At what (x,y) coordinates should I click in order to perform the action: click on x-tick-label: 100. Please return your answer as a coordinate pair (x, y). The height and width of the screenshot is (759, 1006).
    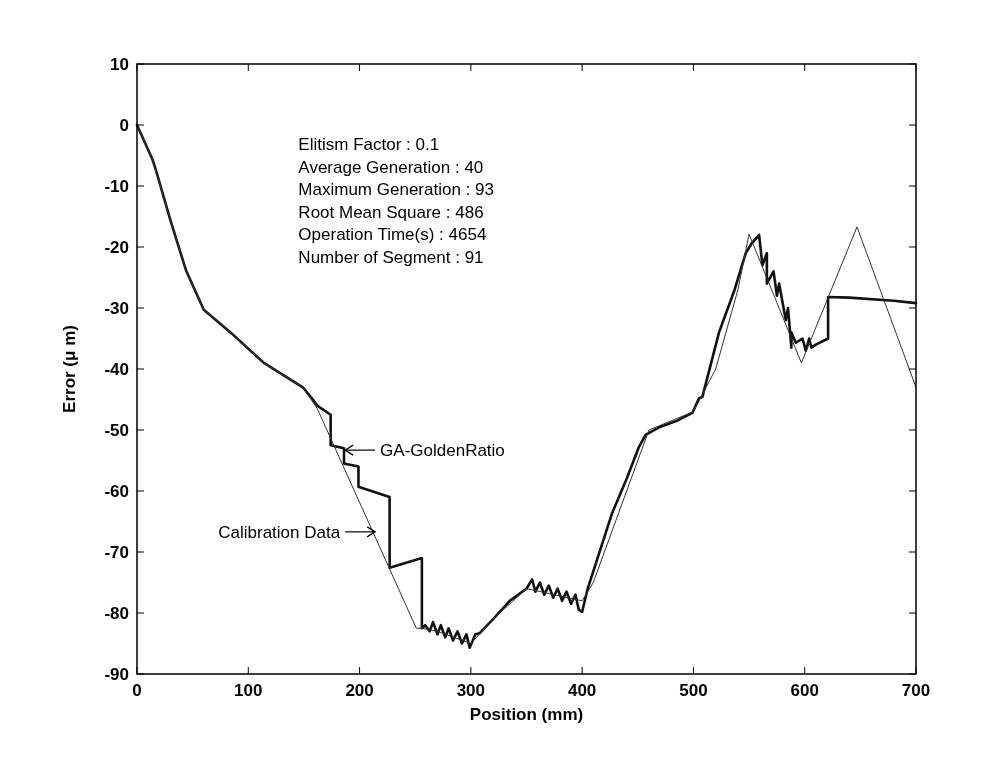
    Looking at the image, I should click on (248, 690).